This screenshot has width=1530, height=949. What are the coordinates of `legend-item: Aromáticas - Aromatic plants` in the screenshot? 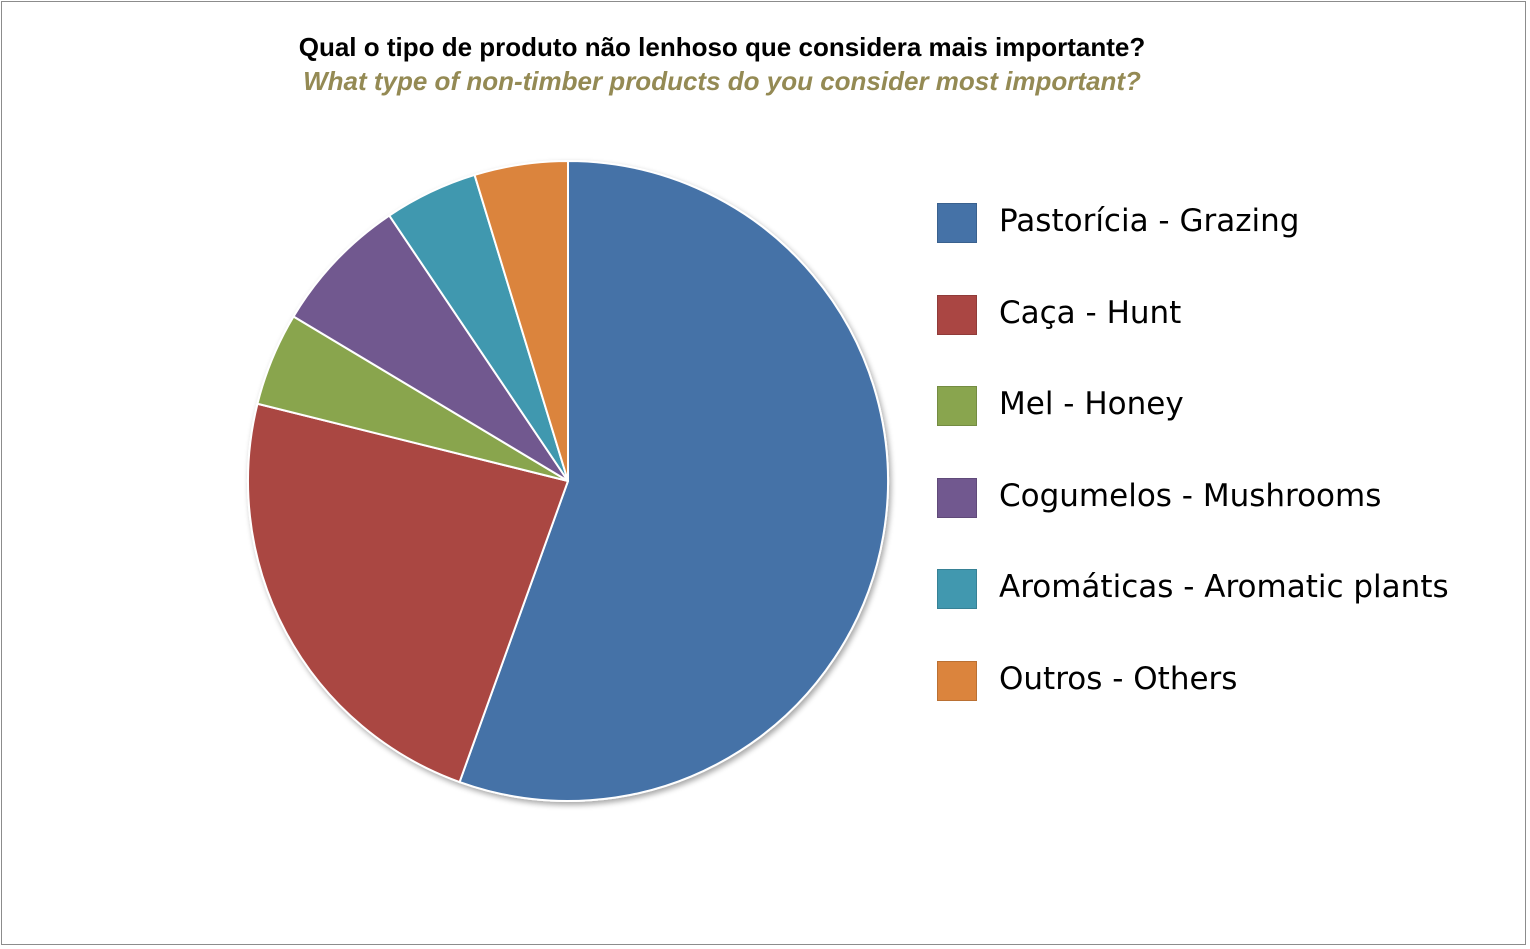 It's located at (1217, 587).